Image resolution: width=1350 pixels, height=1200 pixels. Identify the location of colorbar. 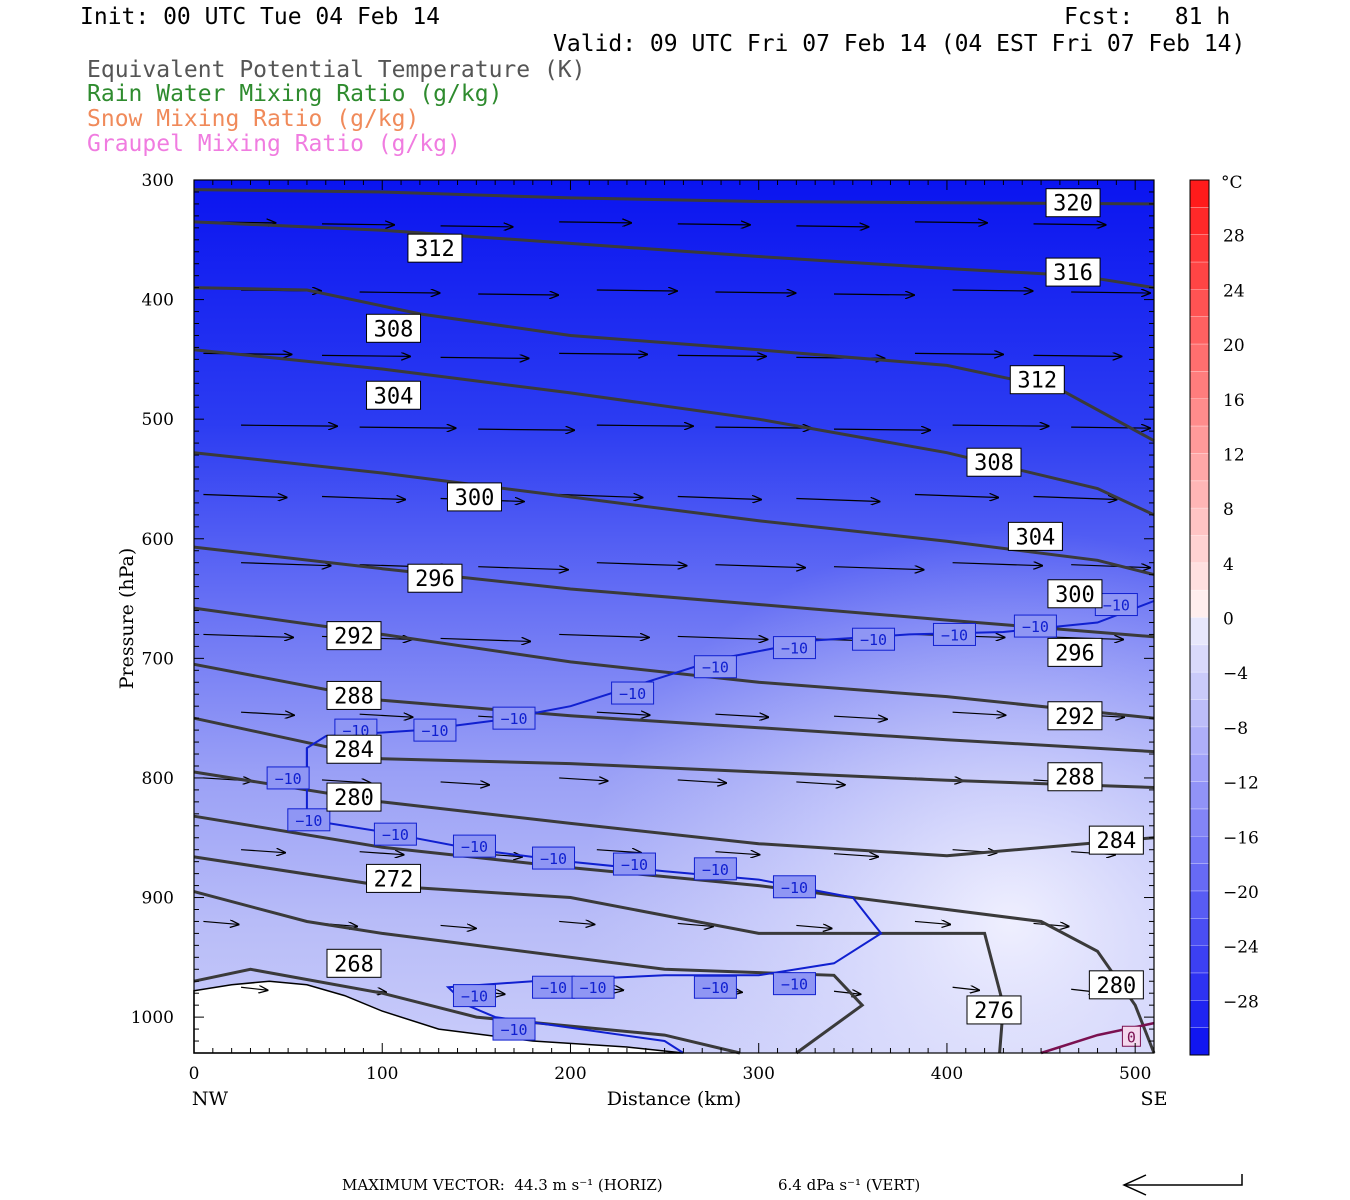
(1199, 617).